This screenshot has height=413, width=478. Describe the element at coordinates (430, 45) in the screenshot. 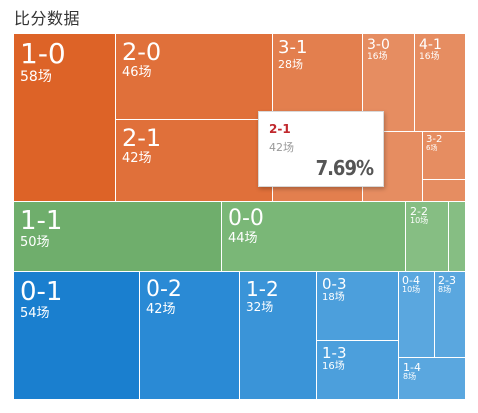

I see `cell-score: 4-1` at that location.